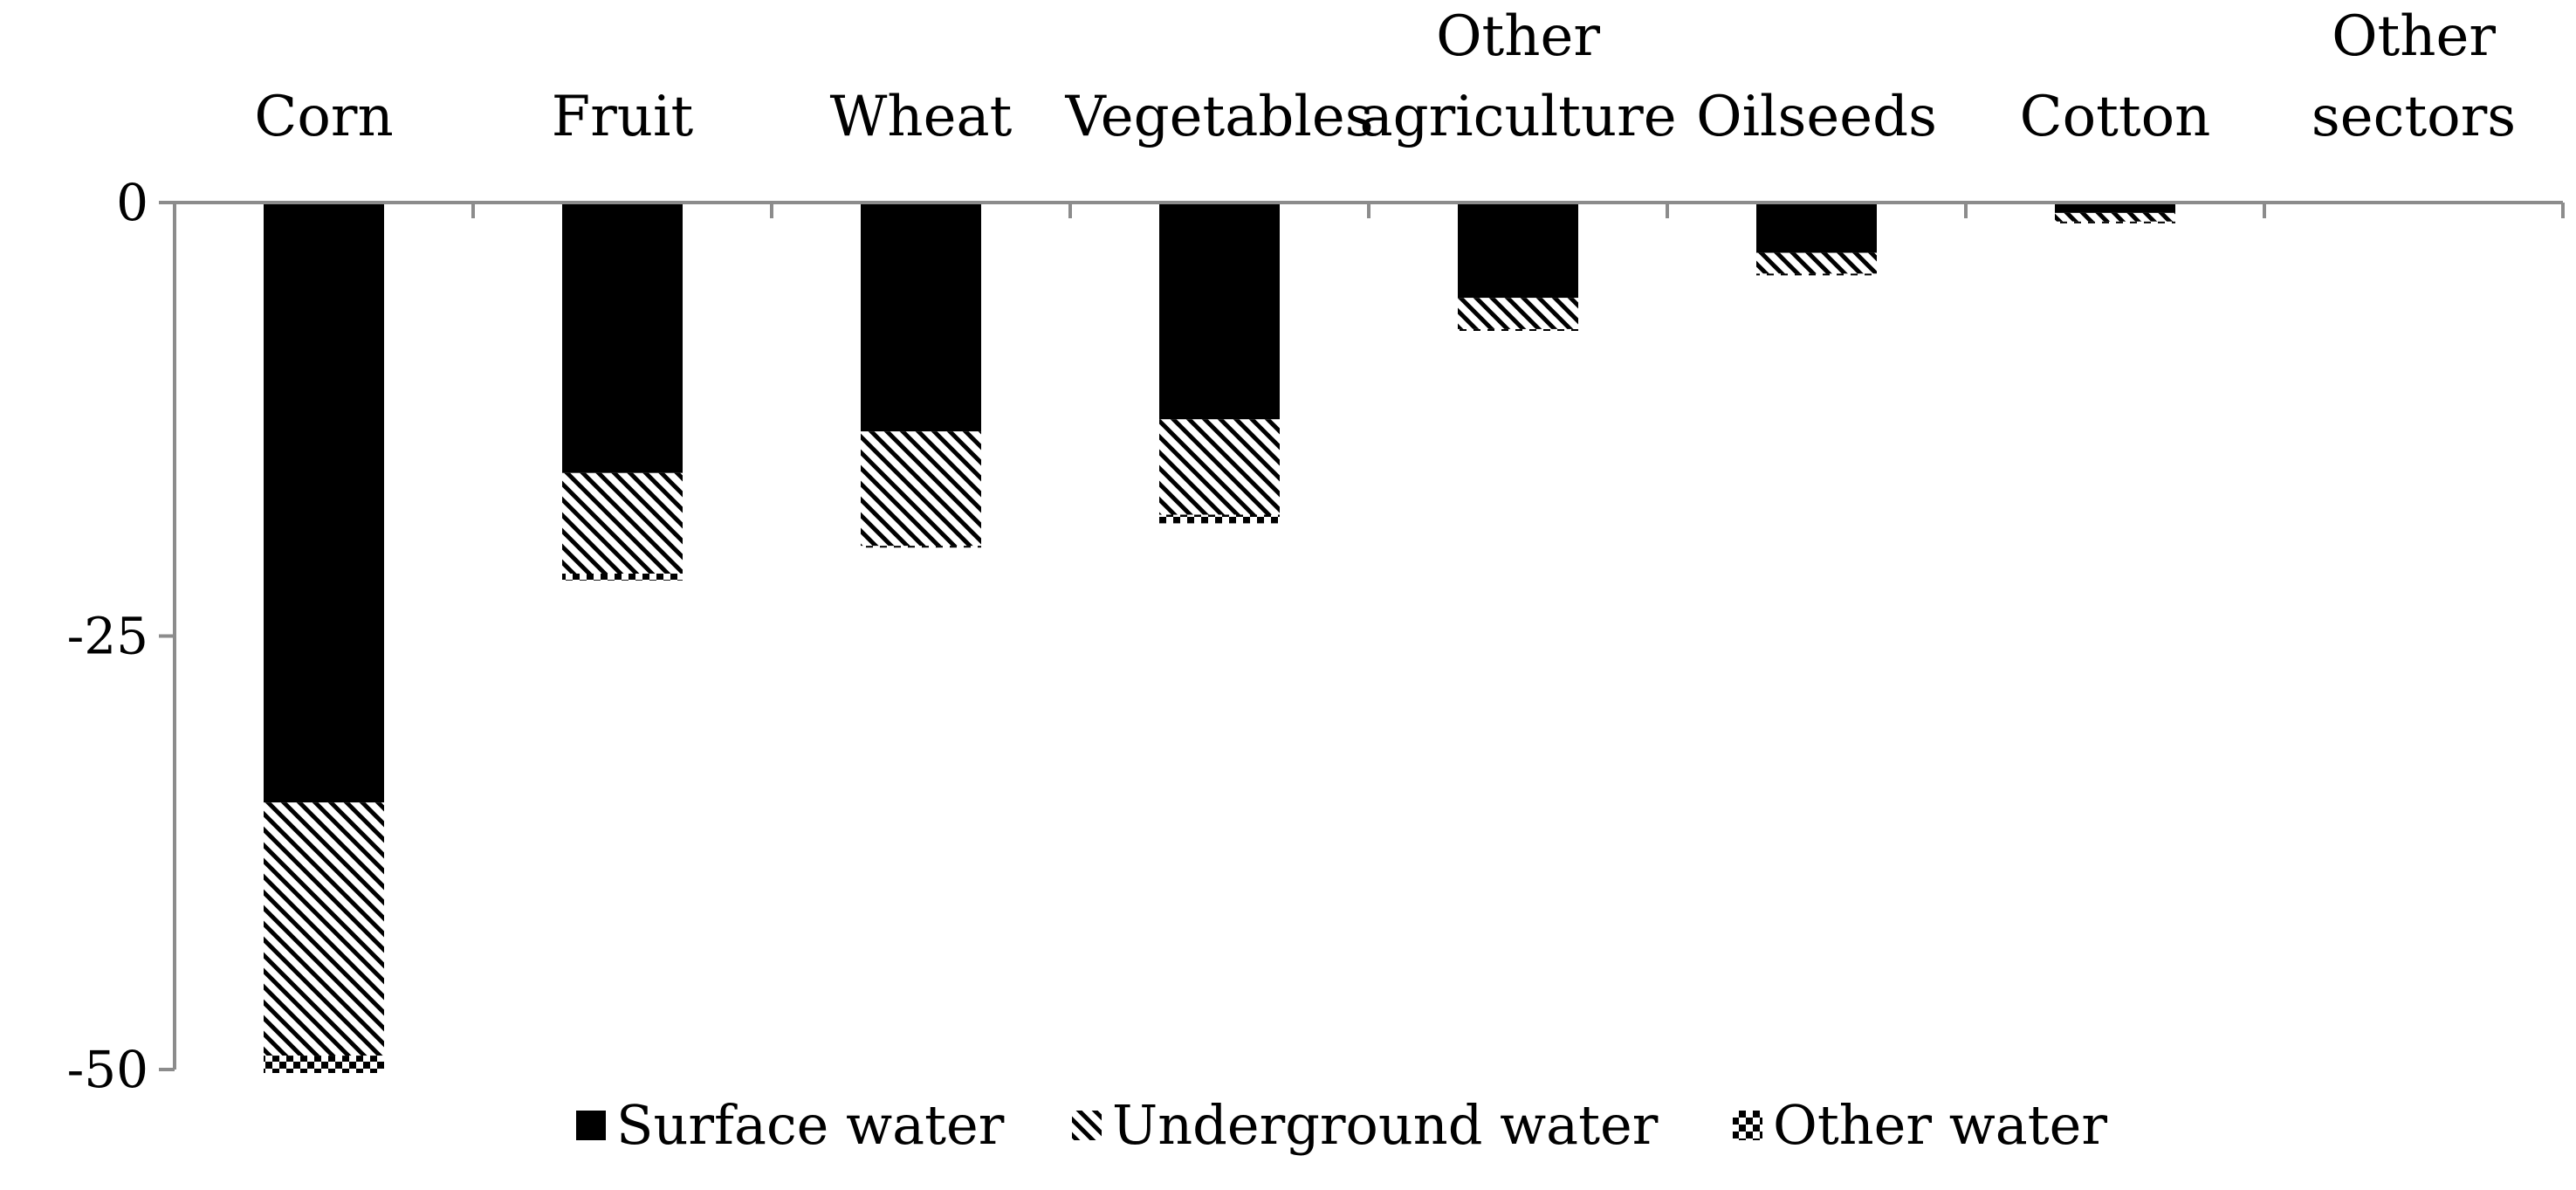 The height and width of the screenshot is (1190, 2576). Describe the element at coordinates (2414, 117) in the screenshot. I see `category-label: sectors` at that location.